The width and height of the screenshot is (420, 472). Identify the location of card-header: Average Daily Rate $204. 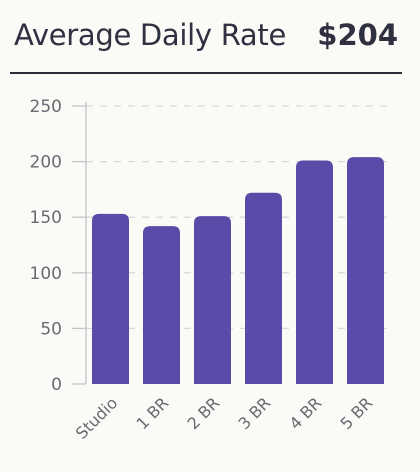
(206, 45).